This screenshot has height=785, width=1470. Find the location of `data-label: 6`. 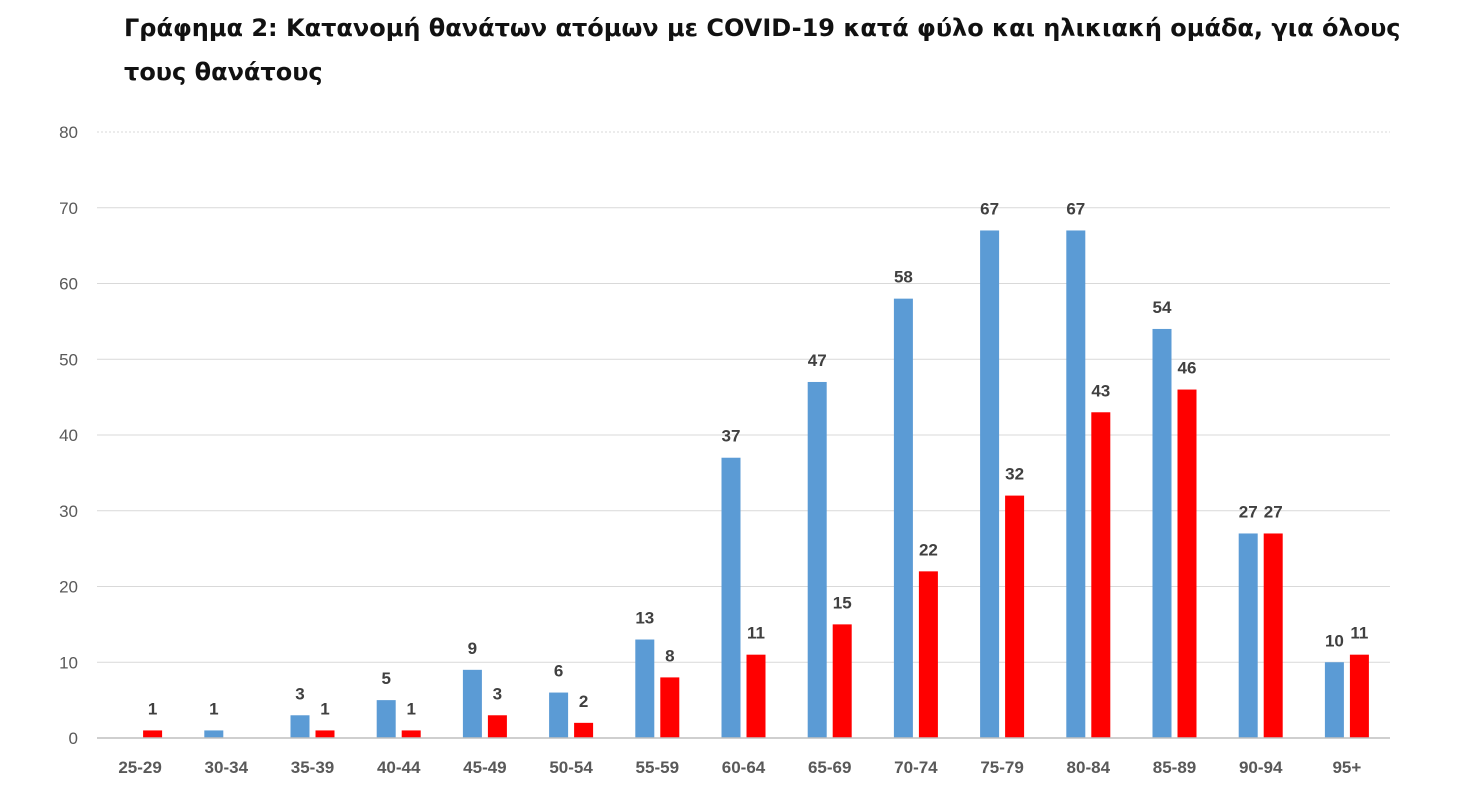

data-label: 6 is located at coordinates (558, 671).